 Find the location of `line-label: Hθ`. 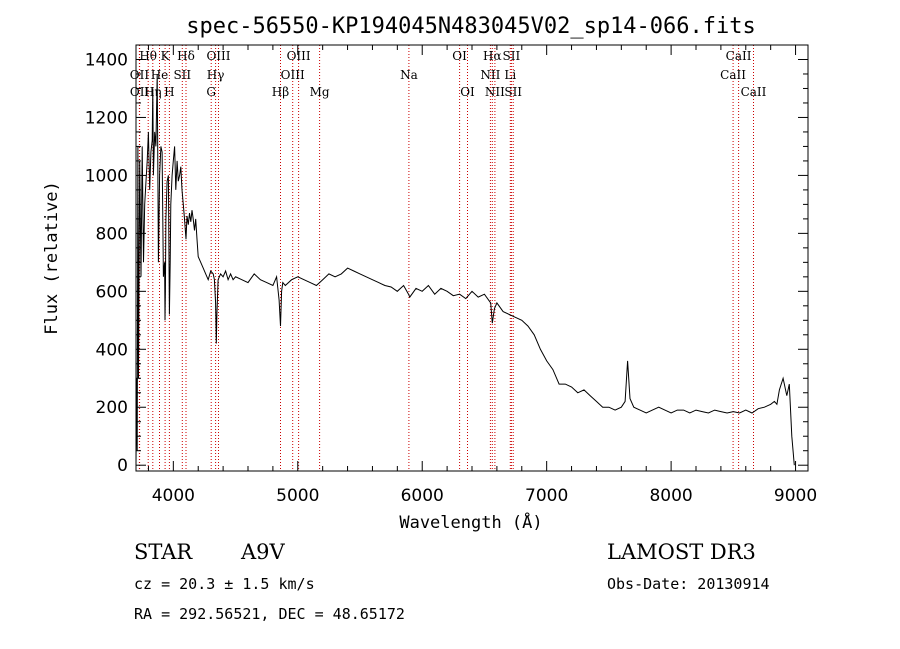

line-label: Hθ is located at coordinates (148, 56).